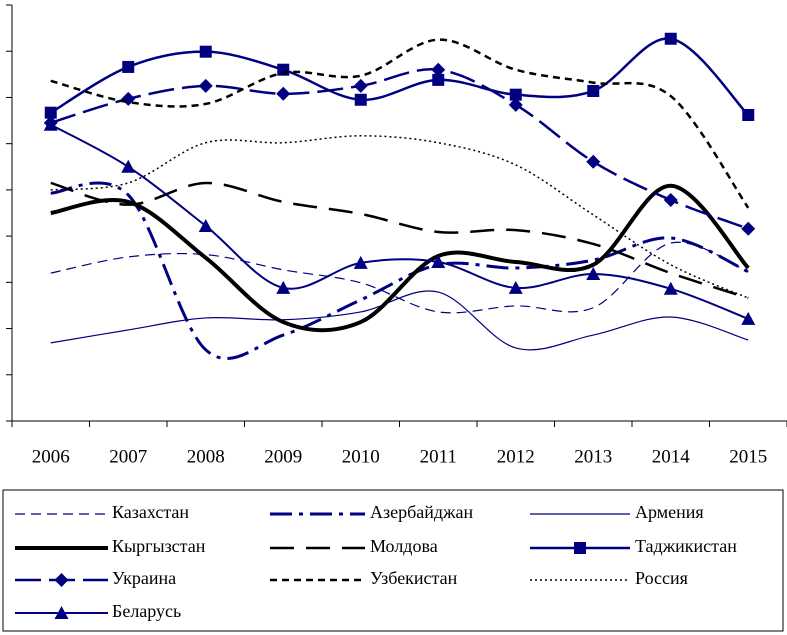  What do you see at coordinates (150, 512) in the screenshot?
I see `legend-label: Казахстан` at bounding box center [150, 512].